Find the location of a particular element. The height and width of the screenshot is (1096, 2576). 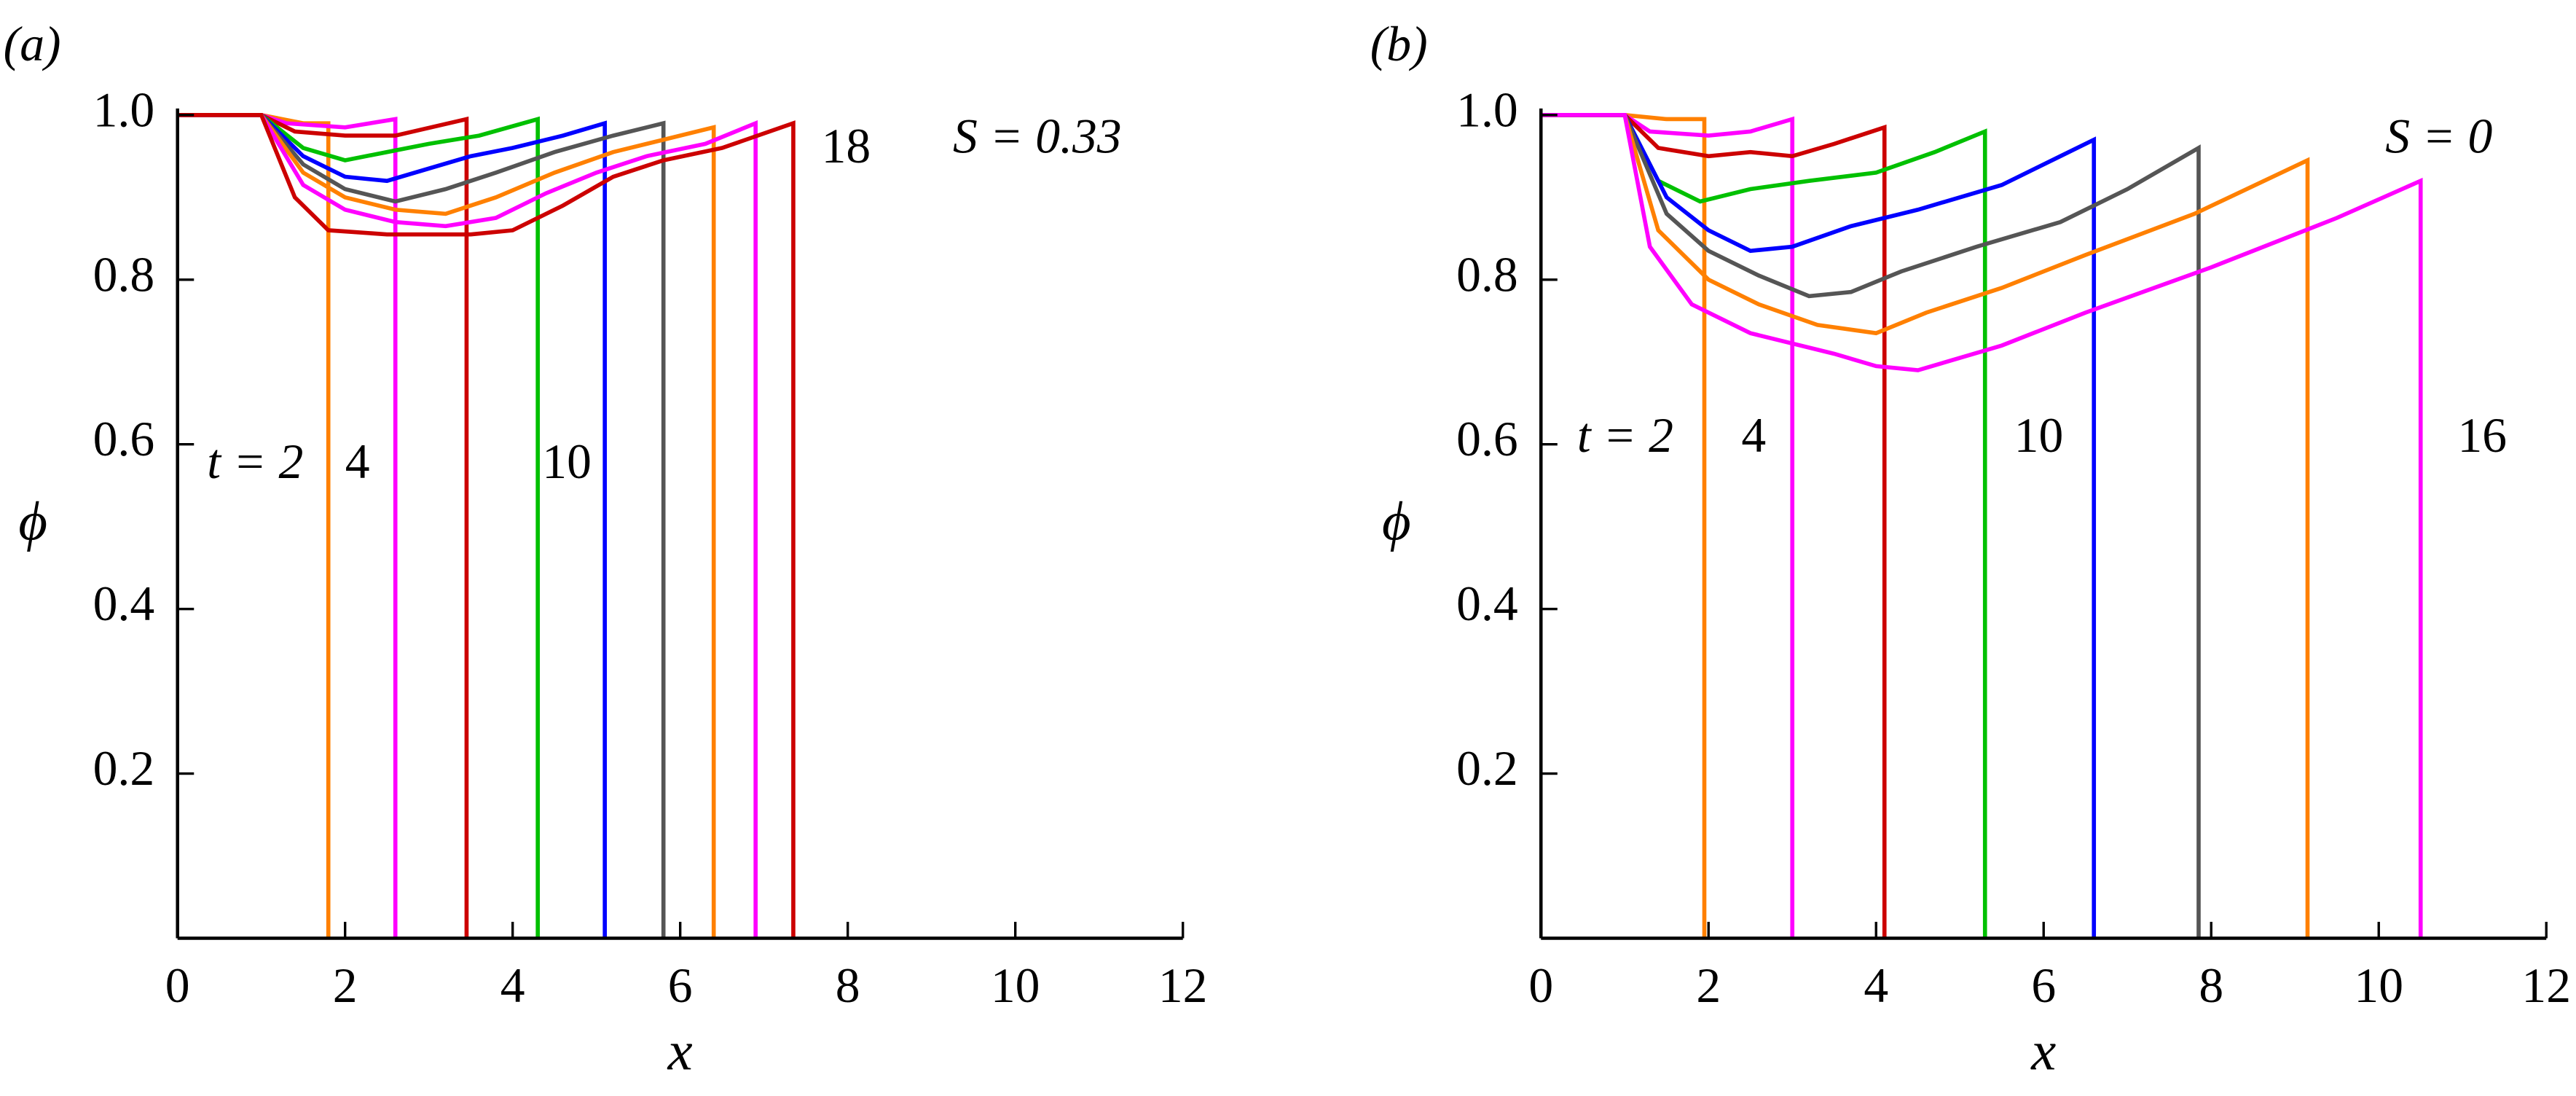

annotation: S = 0 is located at coordinates (2438, 136).